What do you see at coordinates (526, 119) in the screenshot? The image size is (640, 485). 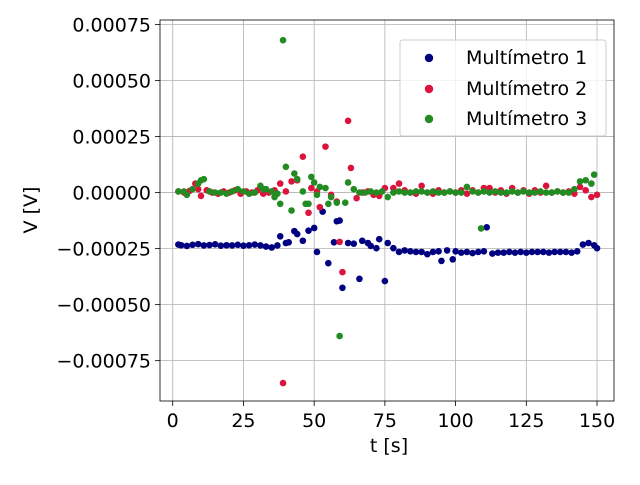 I see `legend-label-multimetro-3: Multímetro 3` at bounding box center [526, 119].